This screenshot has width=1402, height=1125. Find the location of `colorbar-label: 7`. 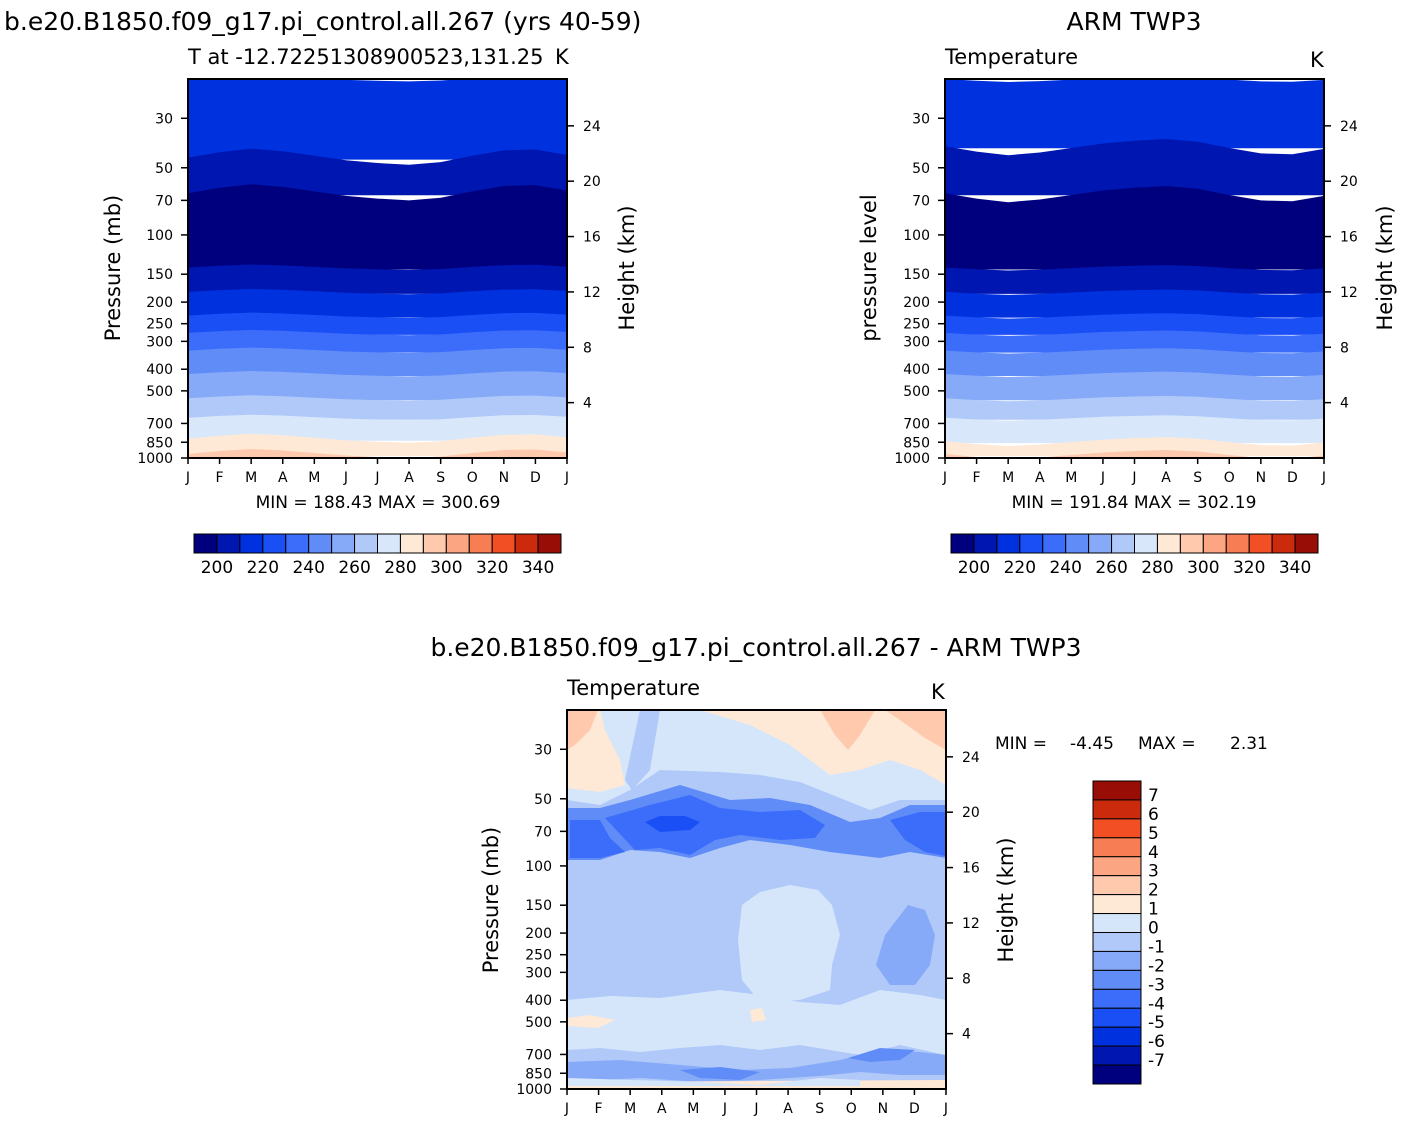

colorbar-label: 7 is located at coordinates (1153, 796).